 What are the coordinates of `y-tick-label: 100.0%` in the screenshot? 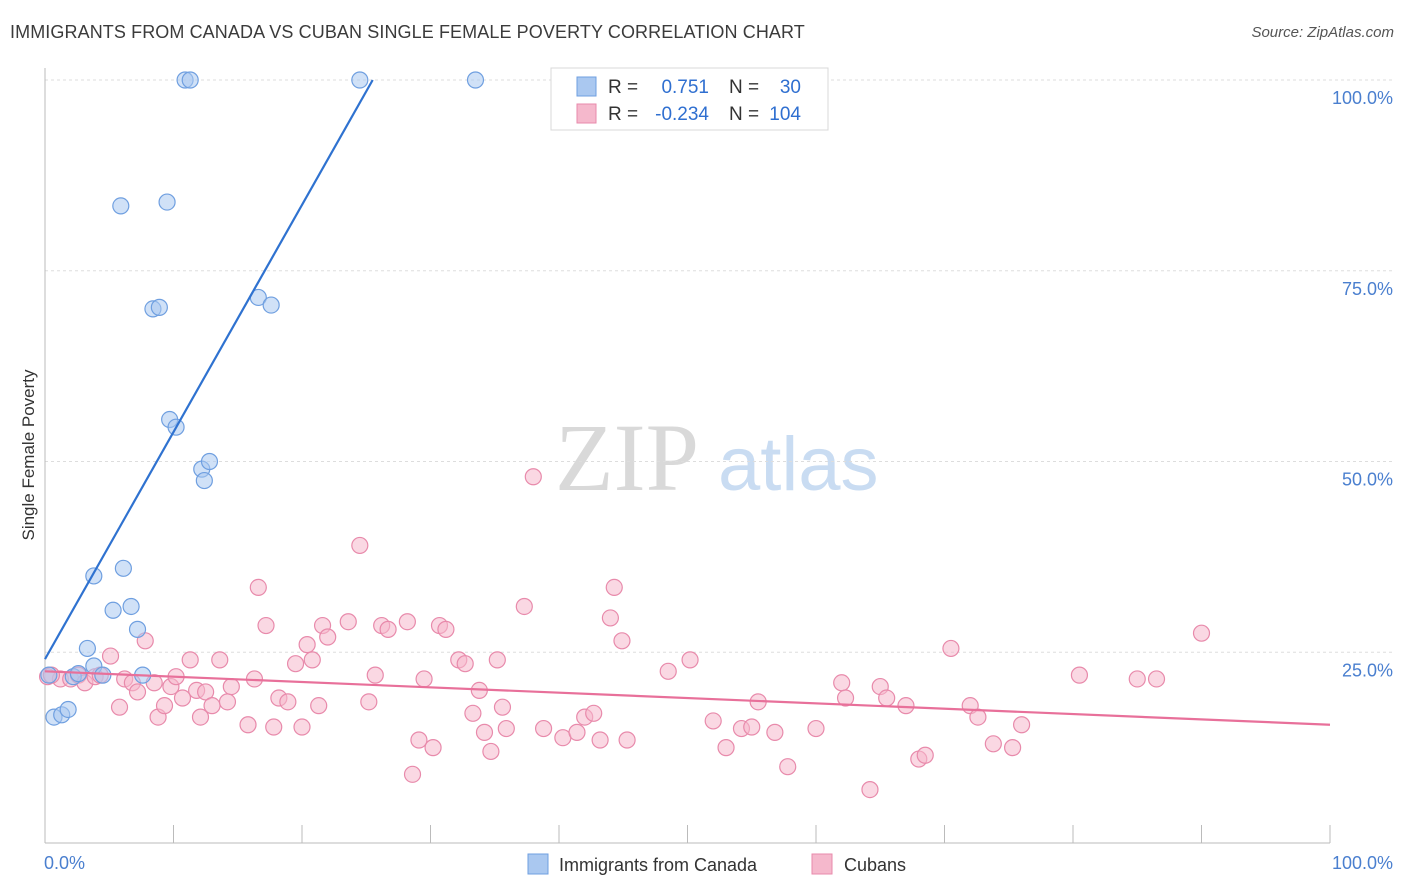 It's located at (1362, 98).